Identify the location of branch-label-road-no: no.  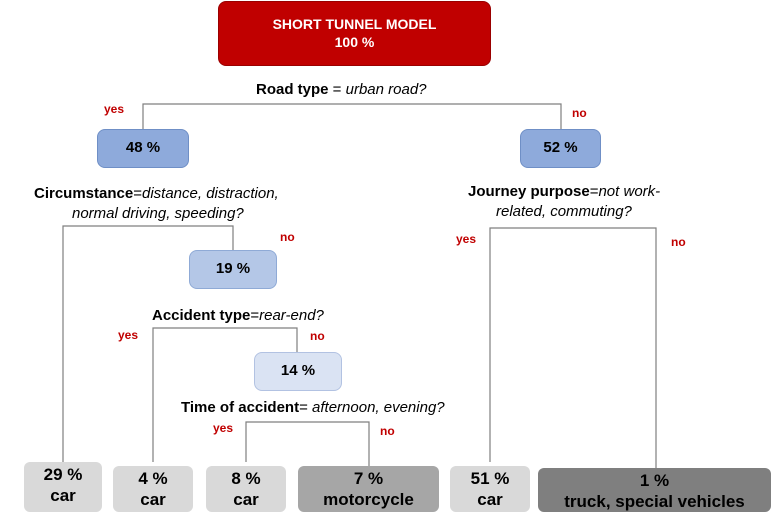
(579, 113).